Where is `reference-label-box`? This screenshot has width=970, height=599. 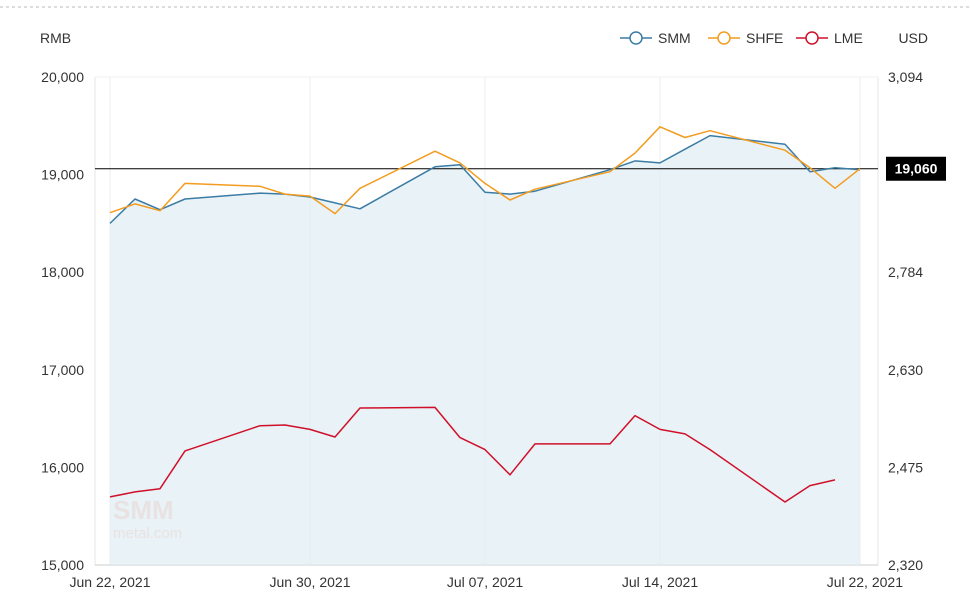 reference-label-box is located at coordinates (916, 168).